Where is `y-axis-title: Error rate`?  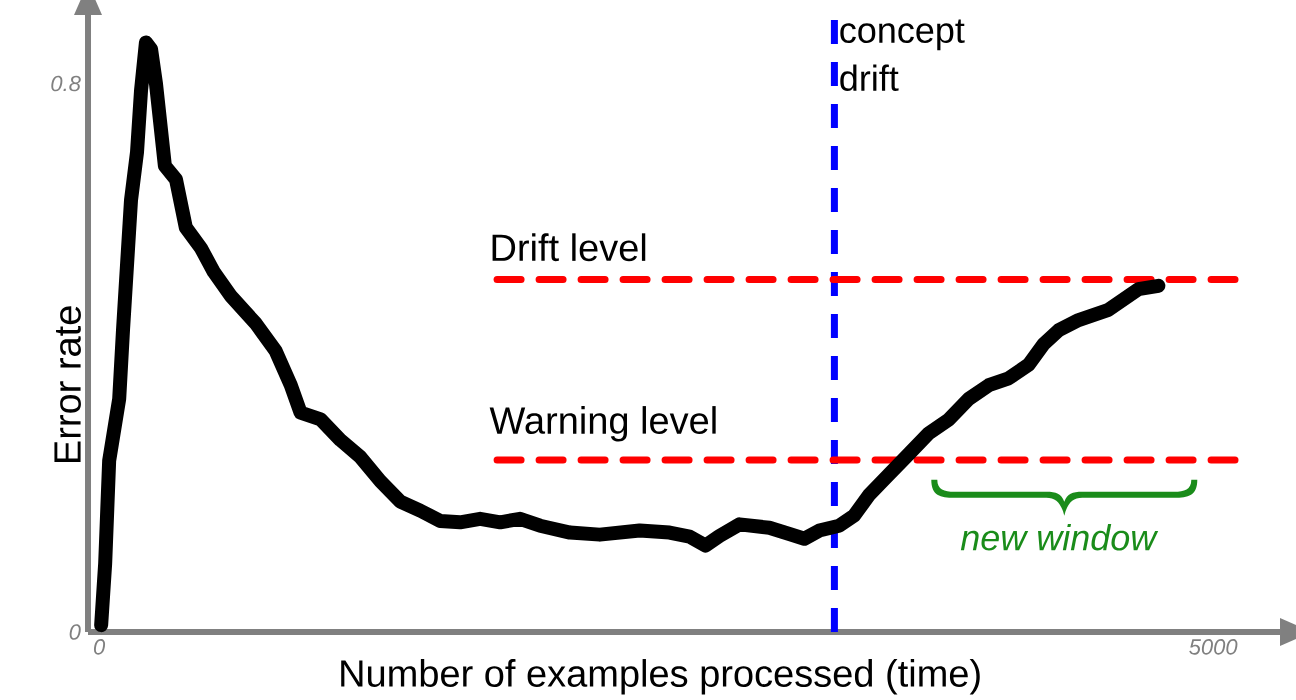 y-axis-title: Error rate is located at coordinates (67, 384).